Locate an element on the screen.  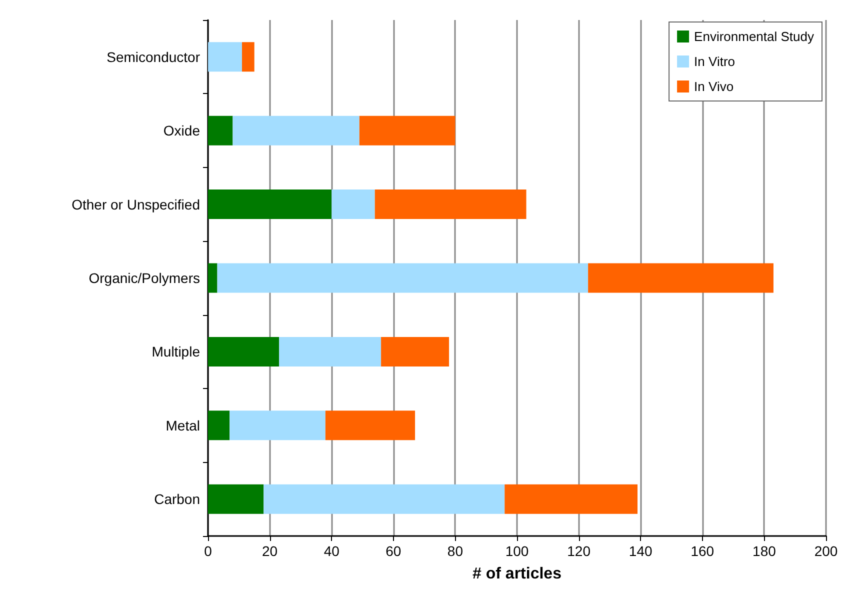
y-tick-label: Oxide is located at coordinates (181, 130).